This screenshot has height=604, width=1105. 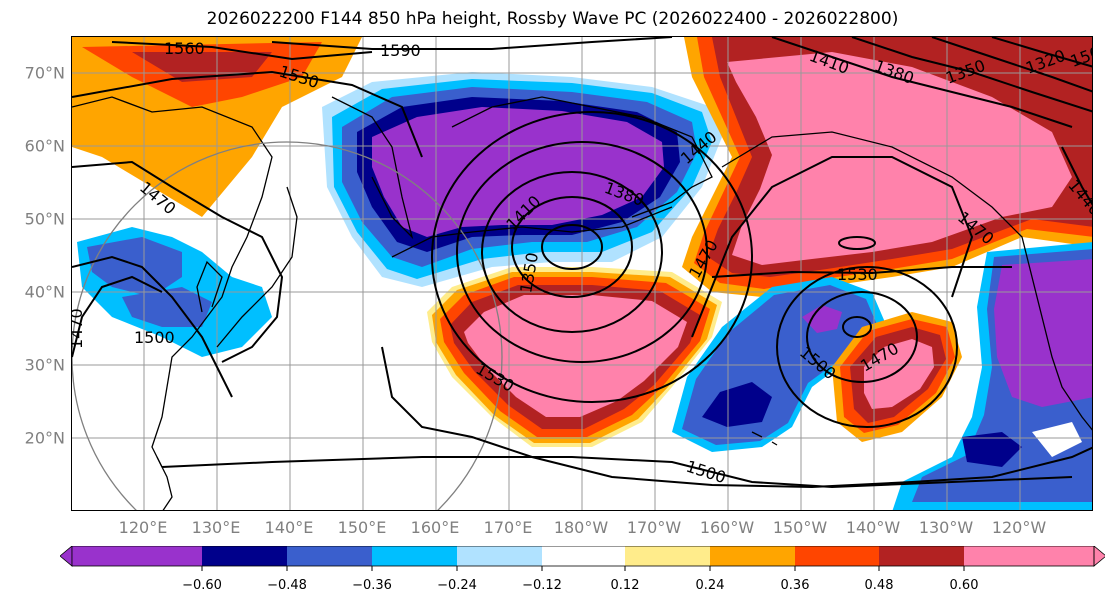 I want to click on contour-1350-ne, so click(x=1011, y=65).